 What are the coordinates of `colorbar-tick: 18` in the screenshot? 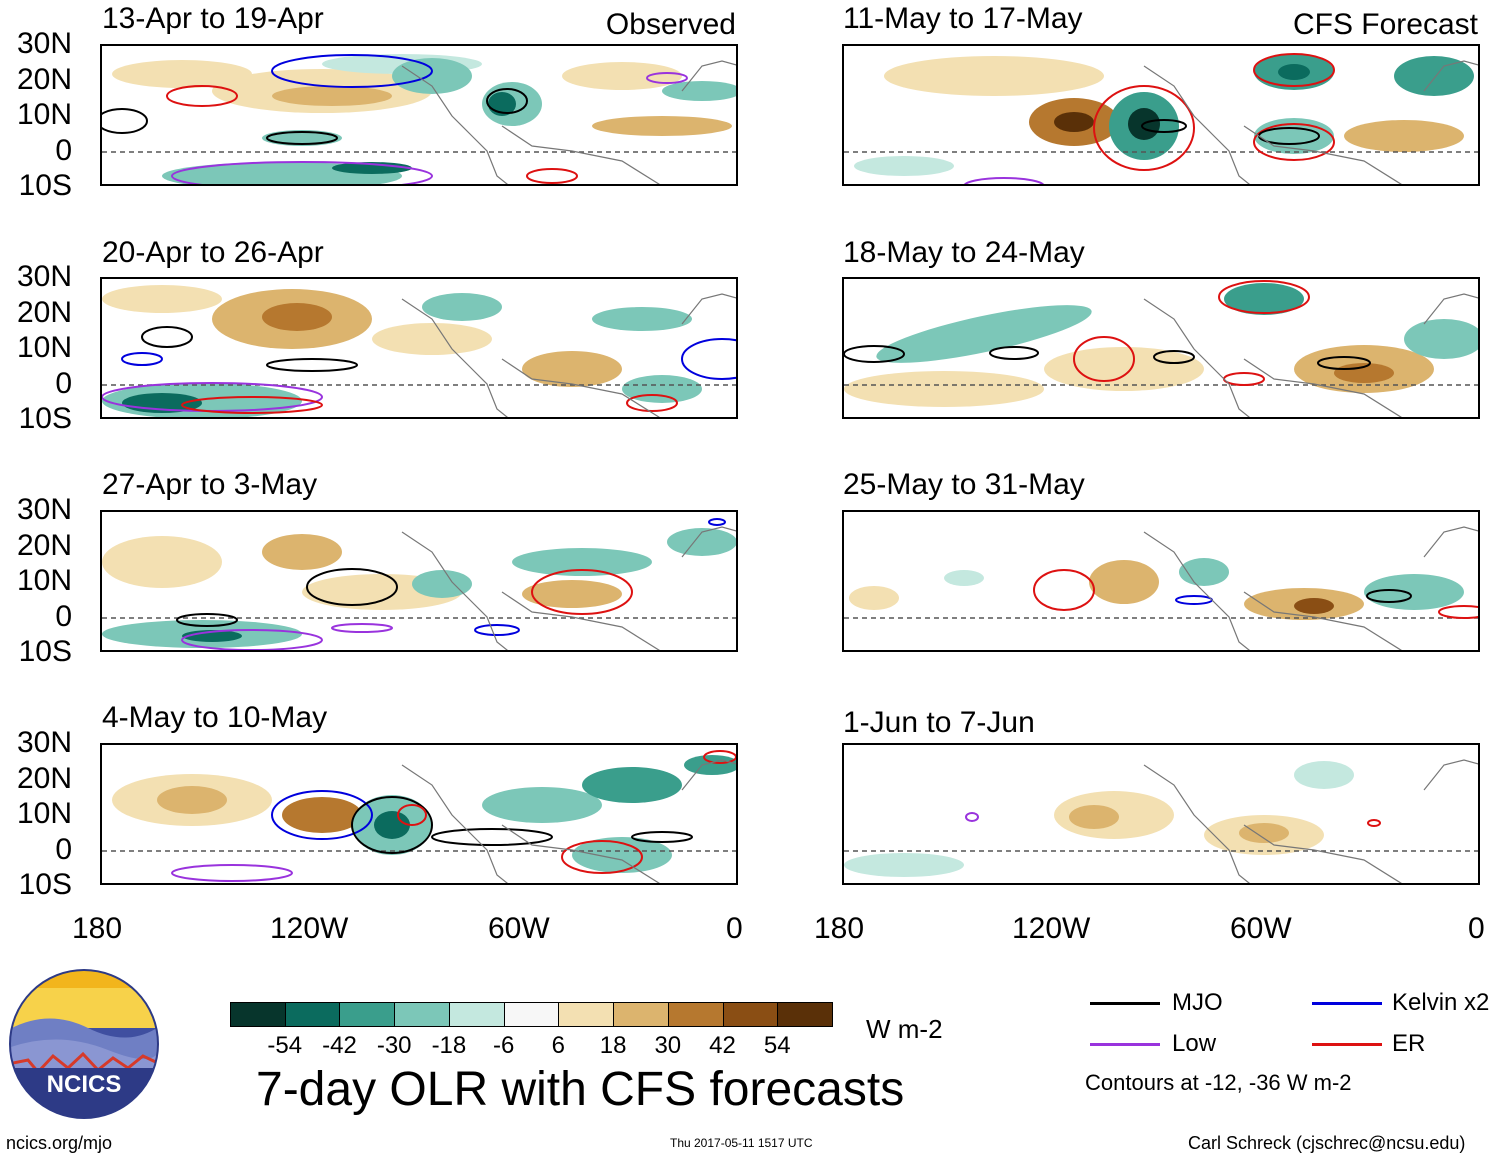 It's located at (613, 1045).